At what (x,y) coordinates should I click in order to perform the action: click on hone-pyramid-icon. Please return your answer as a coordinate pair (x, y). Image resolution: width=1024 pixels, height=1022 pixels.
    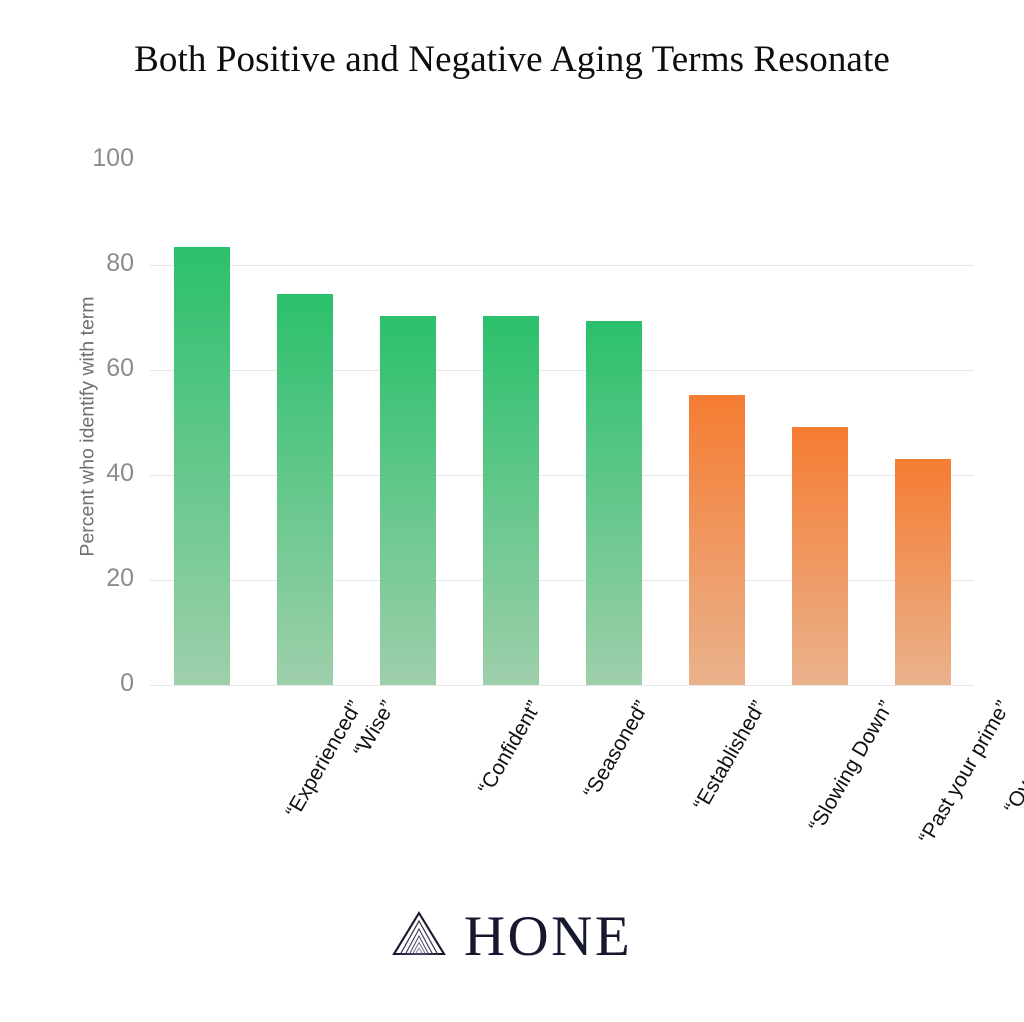
    Looking at the image, I should click on (418, 936).